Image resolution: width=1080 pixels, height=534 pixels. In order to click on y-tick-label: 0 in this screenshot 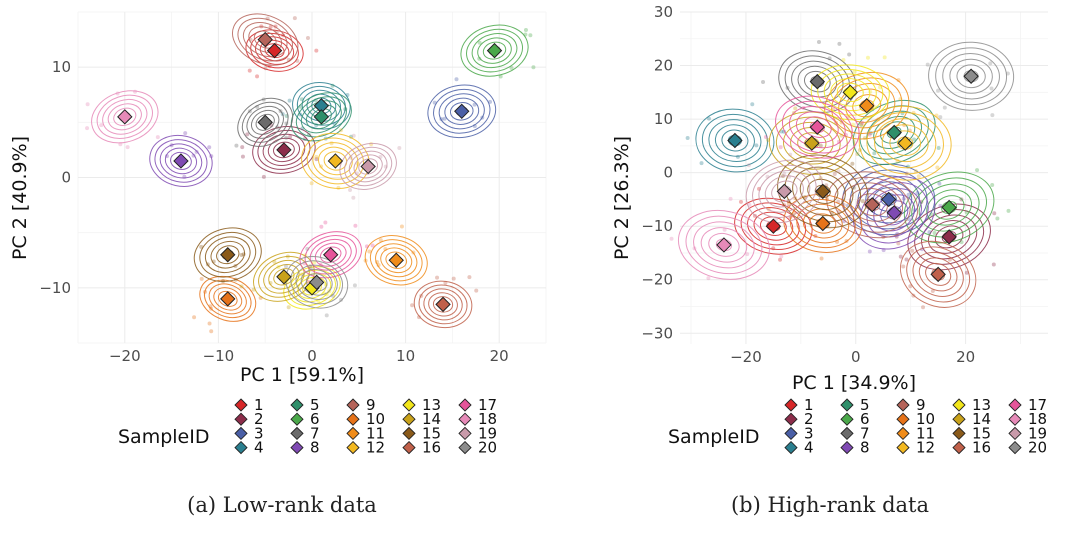, I will do `click(66, 178)`.